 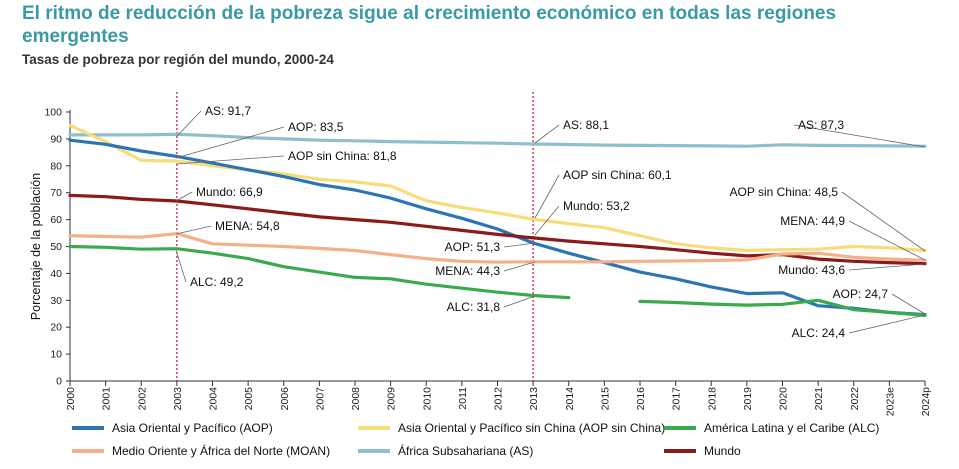 What do you see at coordinates (374, 428) in the screenshot?
I see `legend-swatch-aop-sin-china` at bounding box center [374, 428].